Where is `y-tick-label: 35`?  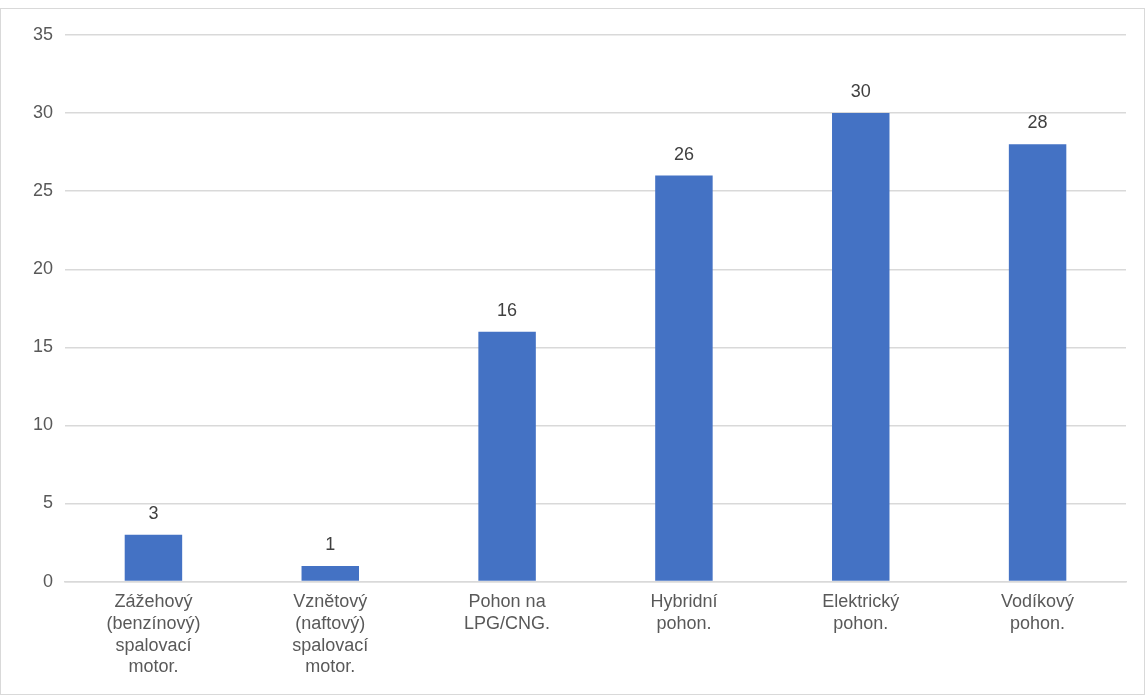
y-tick-label: 35 is located at coordinates (43, 33).